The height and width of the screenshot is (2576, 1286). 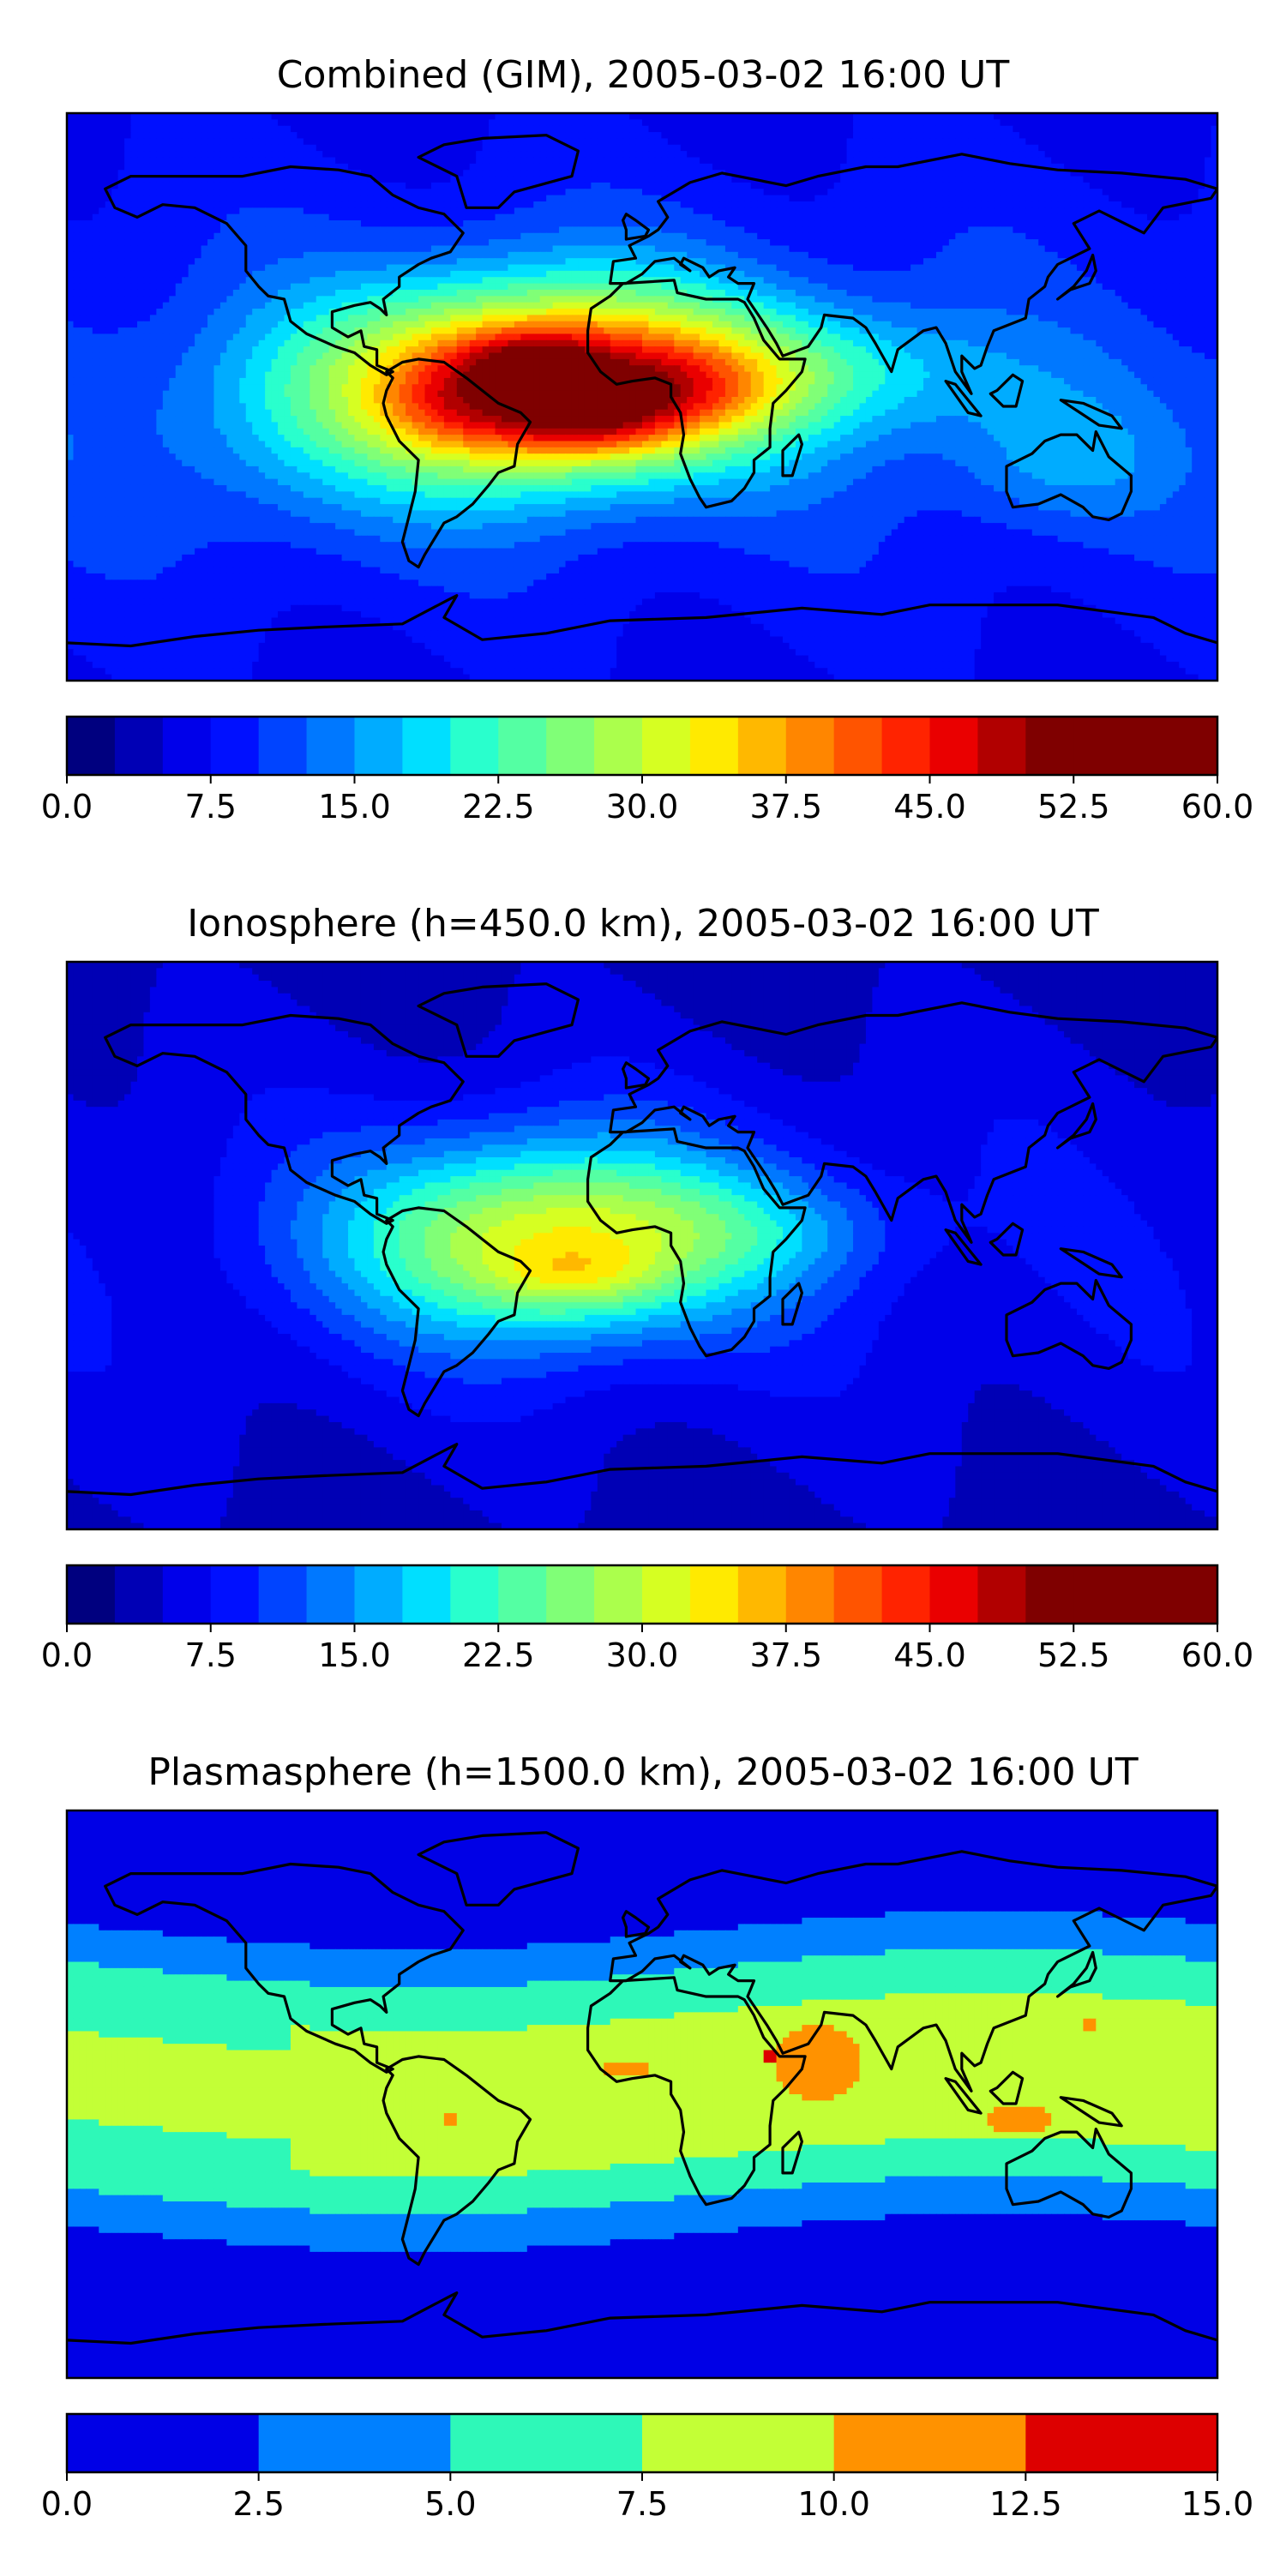 I want to click on colorbar-combined: 0.0 7.5 15.0 22.5 30.0 37.5 45.0 52.5 60.0, so click(x=647, y=771).